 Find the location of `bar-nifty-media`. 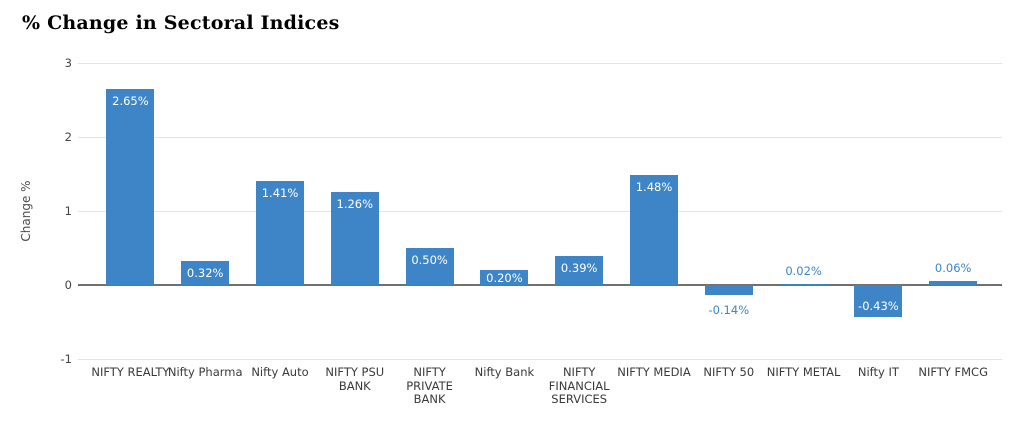

bar-nifty-media is located at coordinates (654, 230).